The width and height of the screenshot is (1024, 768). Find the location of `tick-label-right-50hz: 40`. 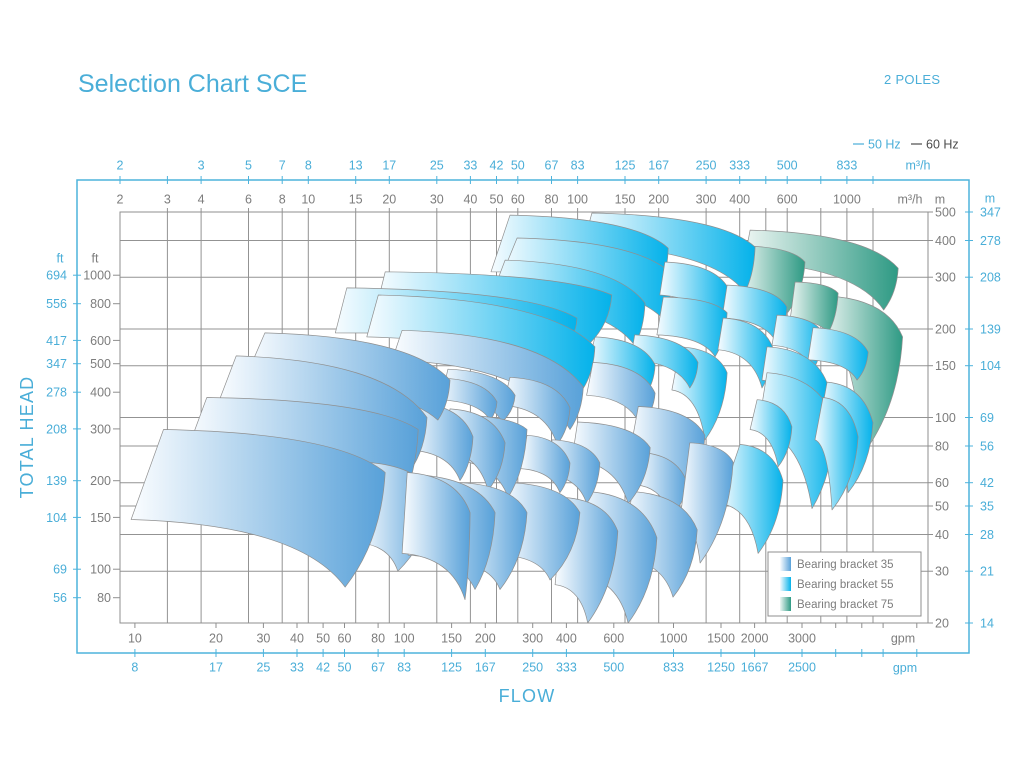

tick-label-right-50hz: 40 is located at coordinates (942, 535).